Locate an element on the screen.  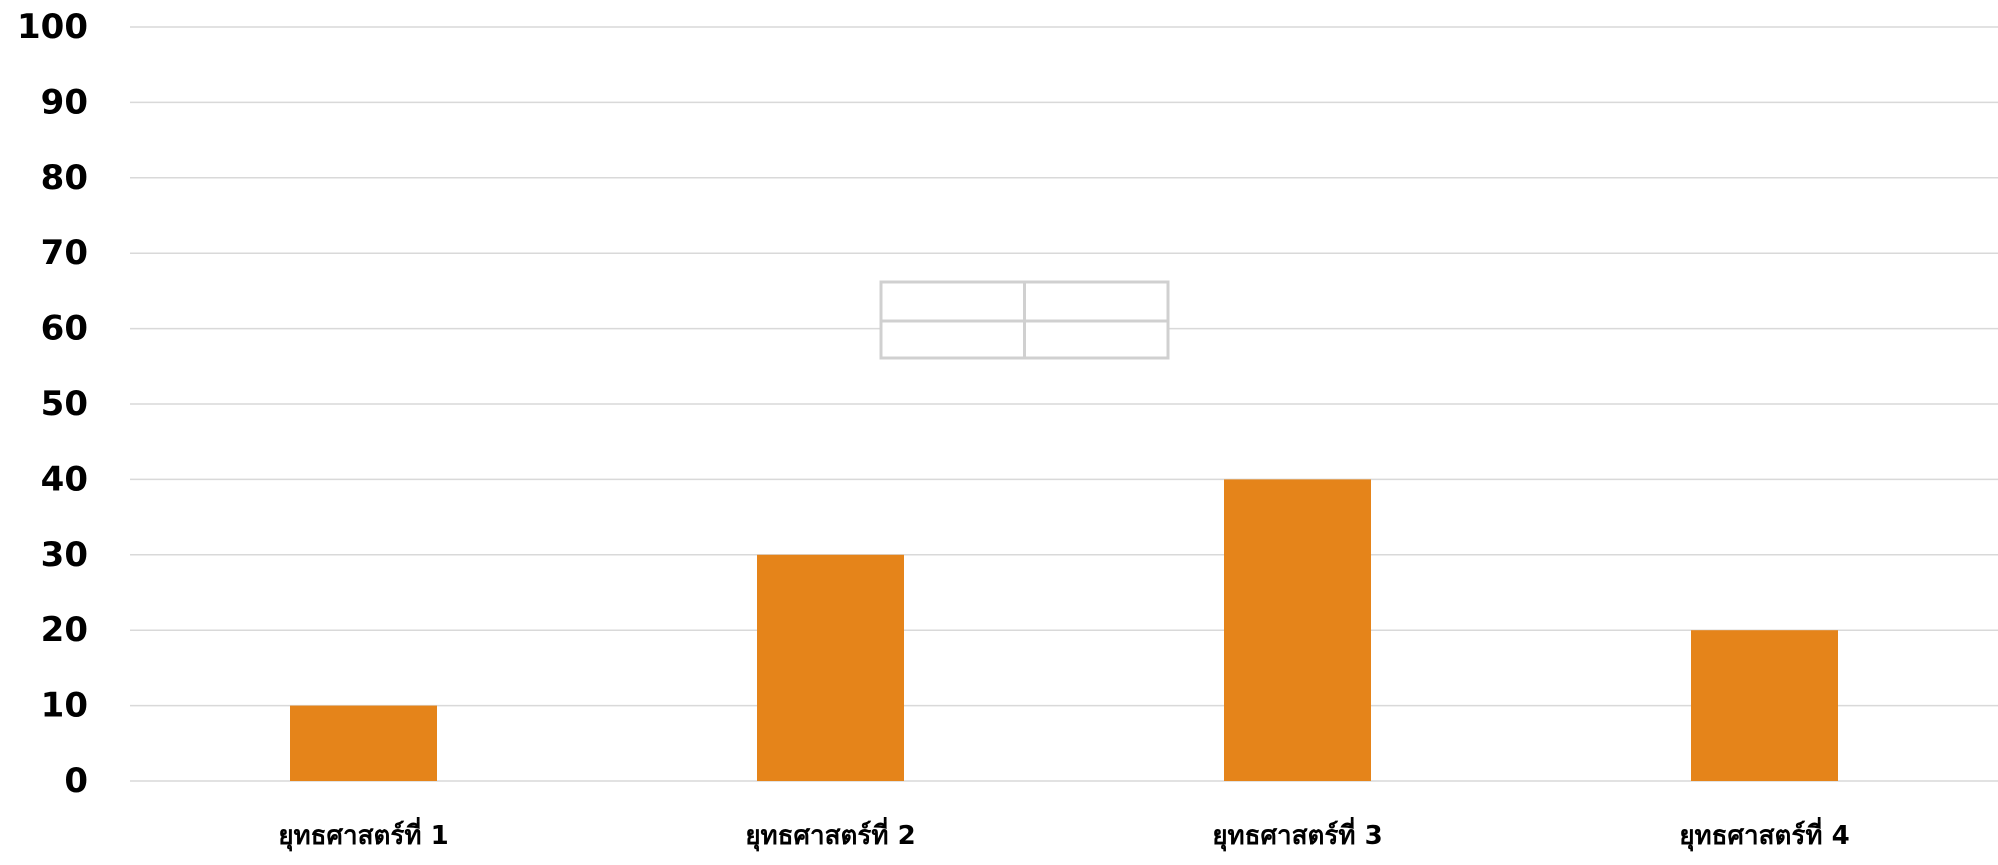
y-tick-label: 80 is located at coordinates (64, 178).